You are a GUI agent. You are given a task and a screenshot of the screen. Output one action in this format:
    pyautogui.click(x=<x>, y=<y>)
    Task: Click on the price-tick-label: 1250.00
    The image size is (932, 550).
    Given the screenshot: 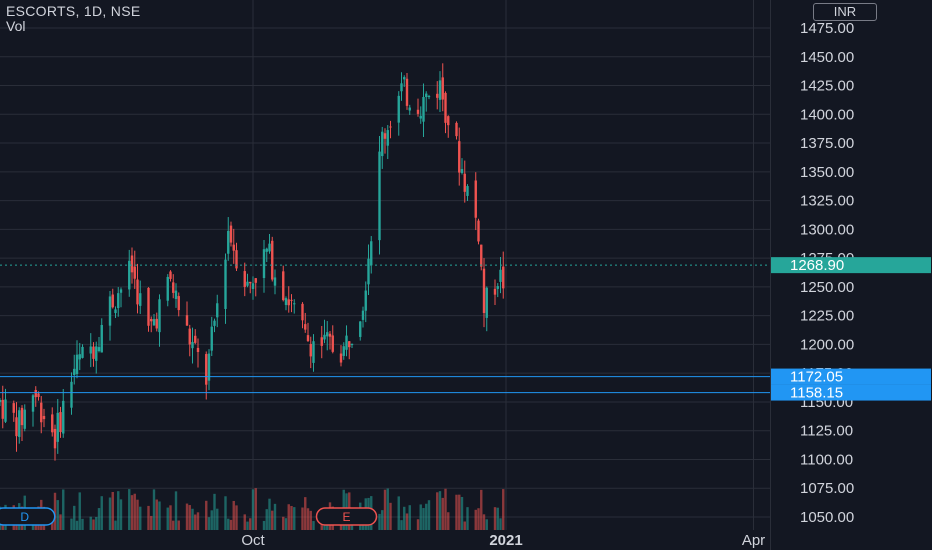 What is the action you would take?
    pyautogui.click(x=827, y=287)
    